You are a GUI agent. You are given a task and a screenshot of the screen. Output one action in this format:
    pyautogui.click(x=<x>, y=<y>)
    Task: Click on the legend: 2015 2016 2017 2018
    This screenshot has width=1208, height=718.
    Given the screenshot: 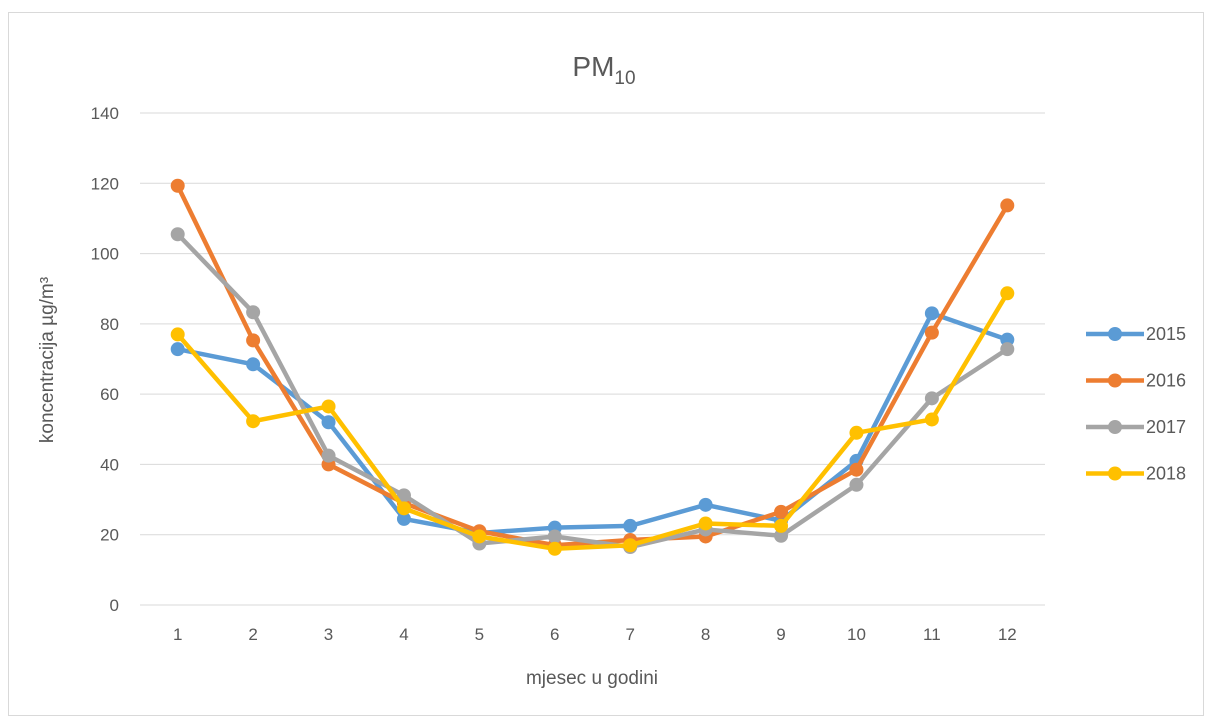 What is the action you would take?
    pyautogui.click(x=1136, y=404)
    